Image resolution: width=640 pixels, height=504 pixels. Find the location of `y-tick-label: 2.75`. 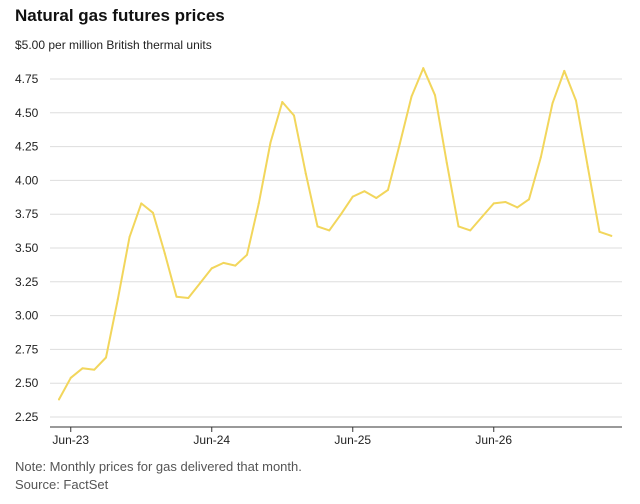

y-tick-label: 2.75 is located at coordinates (27, 349).